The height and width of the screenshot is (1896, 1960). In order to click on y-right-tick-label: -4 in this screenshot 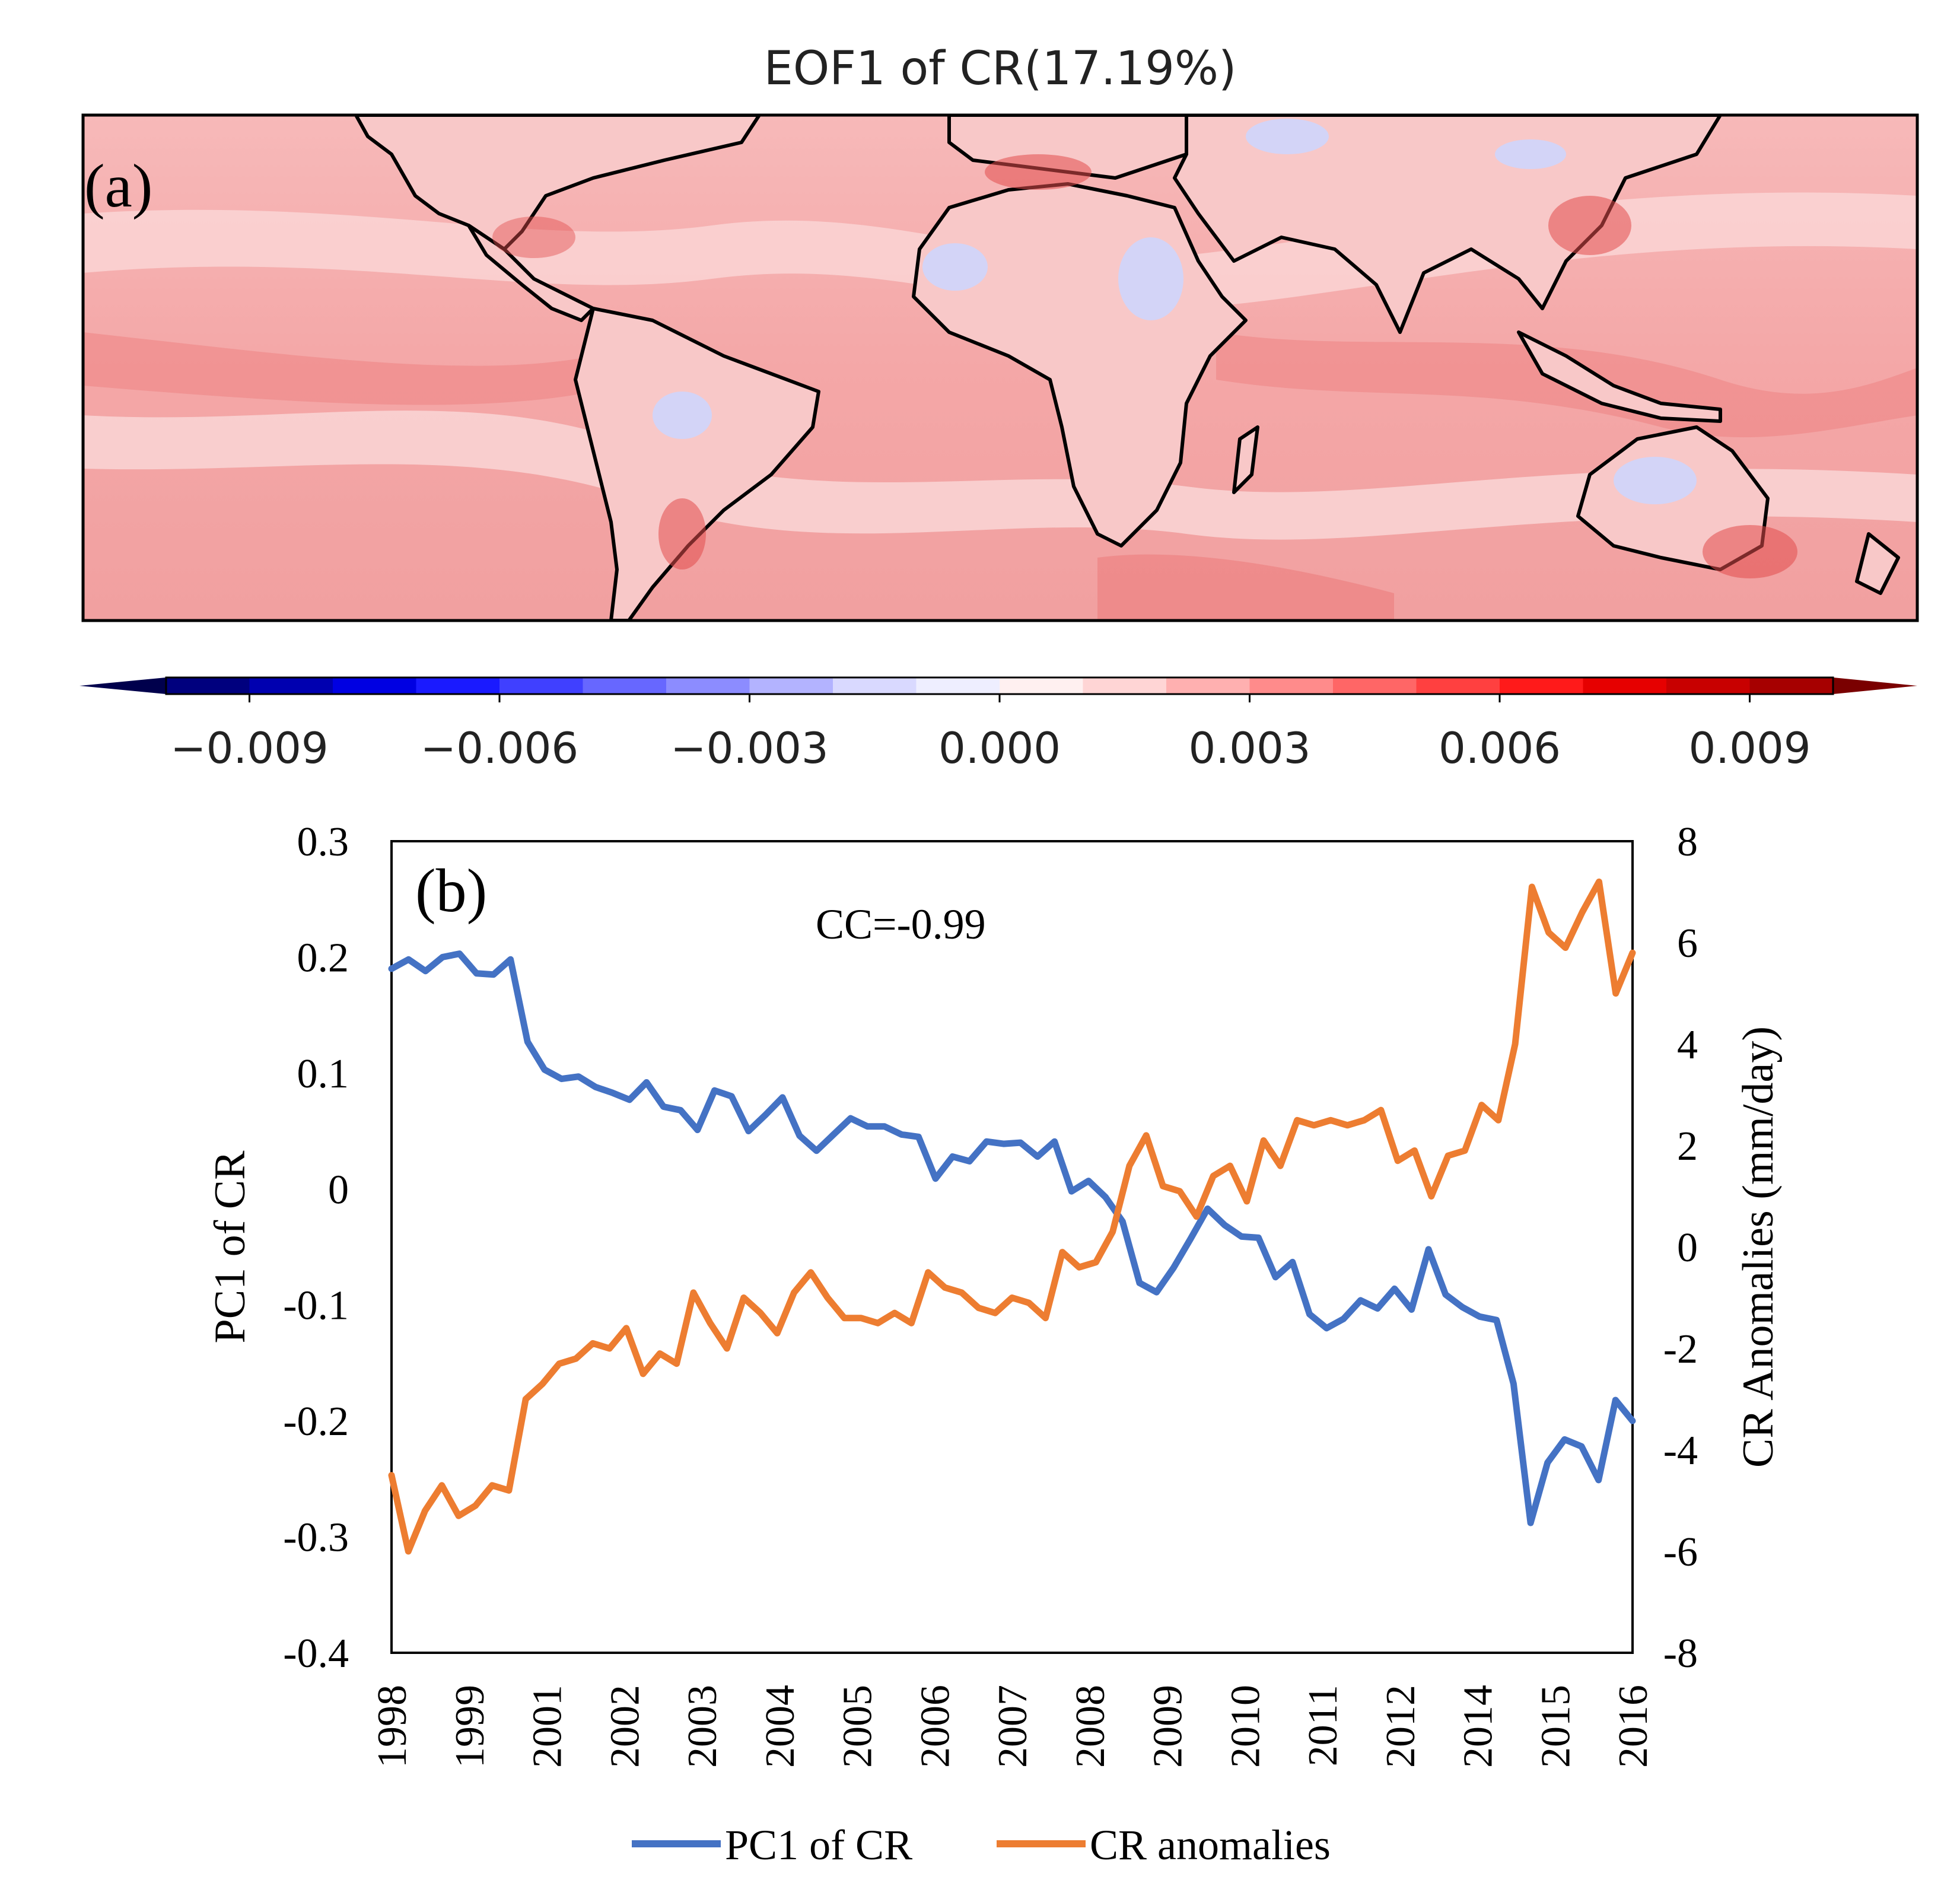, I will do `click(1680, 1451)`.